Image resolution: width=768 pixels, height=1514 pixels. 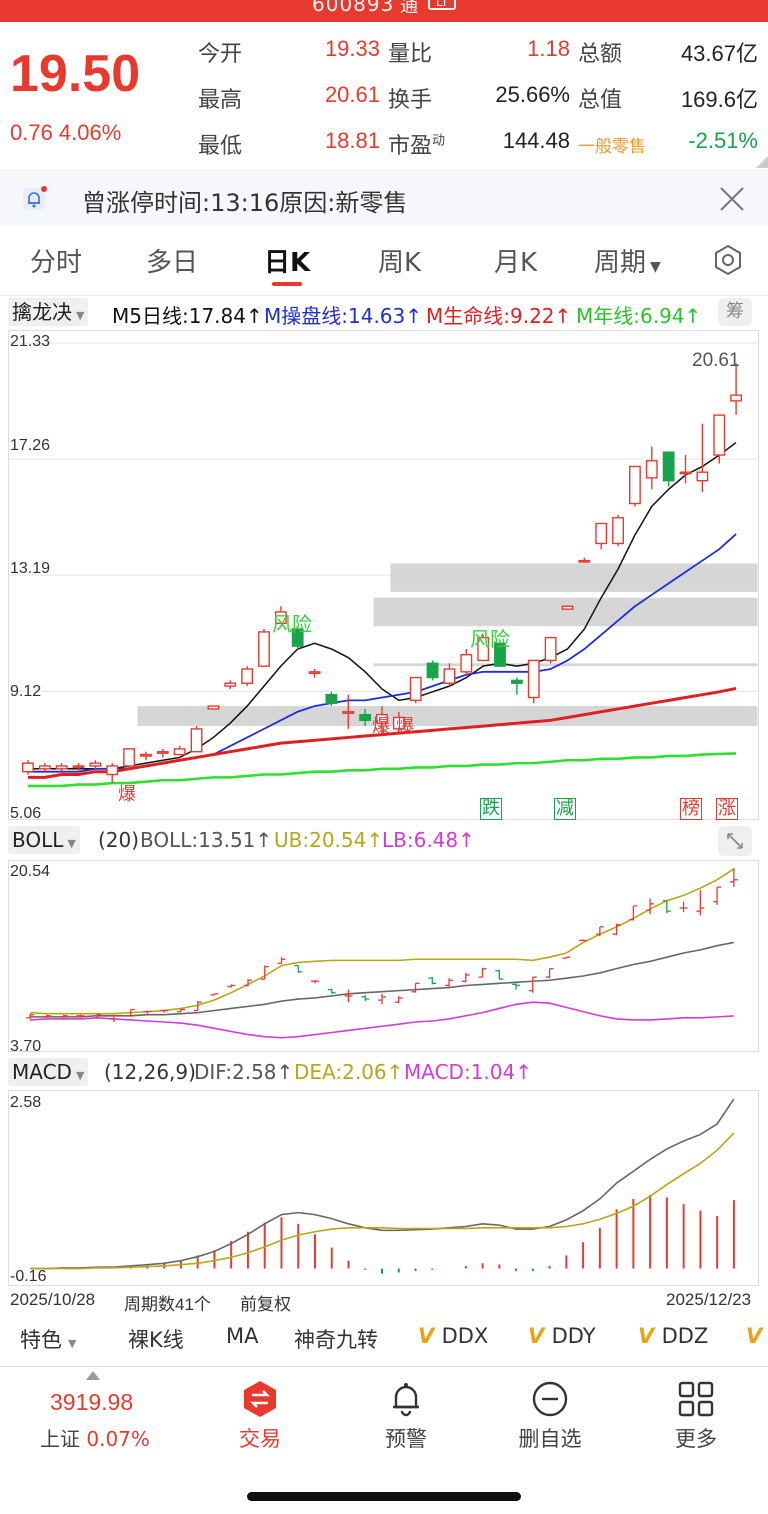 What do you see at coordinates (612, 147) in the screenshot?
I see `sector-label: 一般零售` at bounding box center [612, 147].